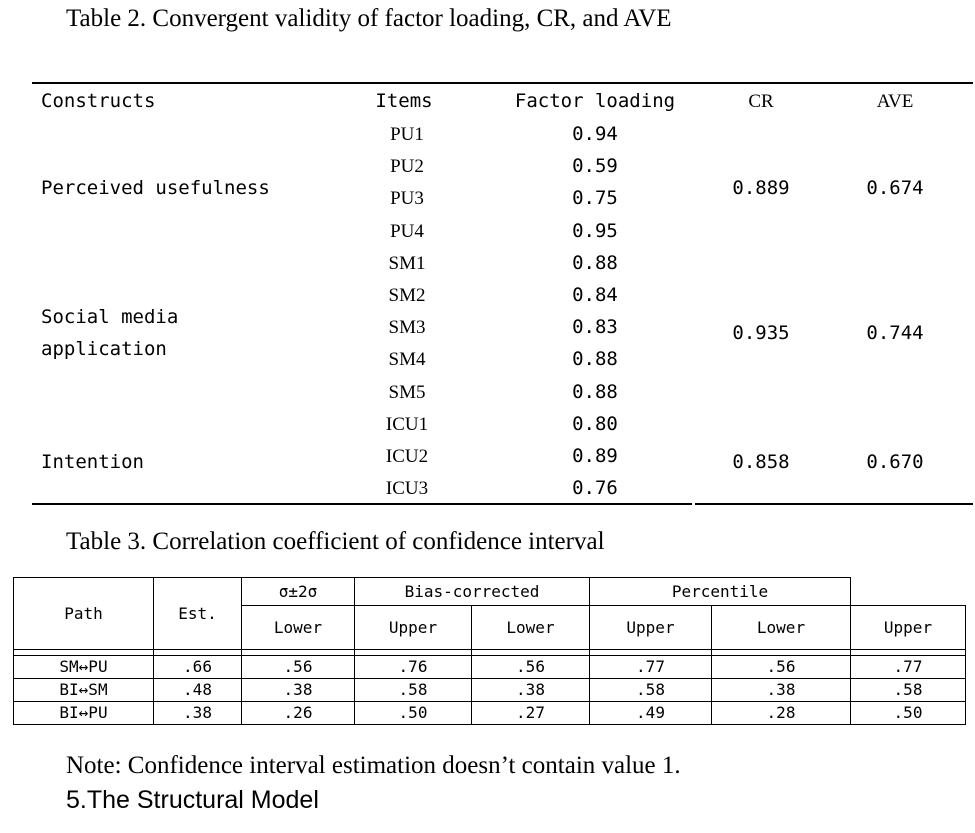 The height and width of the screenshot is (833, 975). What do you see at coordinates (761, 188) in the screenshot?
I see `cr-value: 0.889` at bounding box center [761, 188].